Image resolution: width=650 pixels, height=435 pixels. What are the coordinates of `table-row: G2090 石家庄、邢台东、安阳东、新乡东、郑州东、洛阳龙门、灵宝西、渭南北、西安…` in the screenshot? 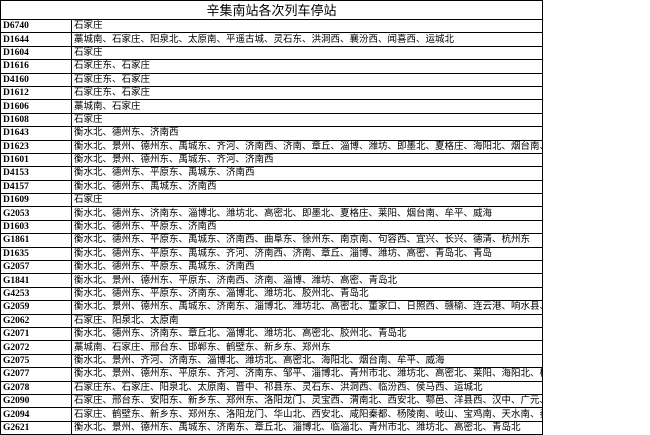 It's located at (271, 401).